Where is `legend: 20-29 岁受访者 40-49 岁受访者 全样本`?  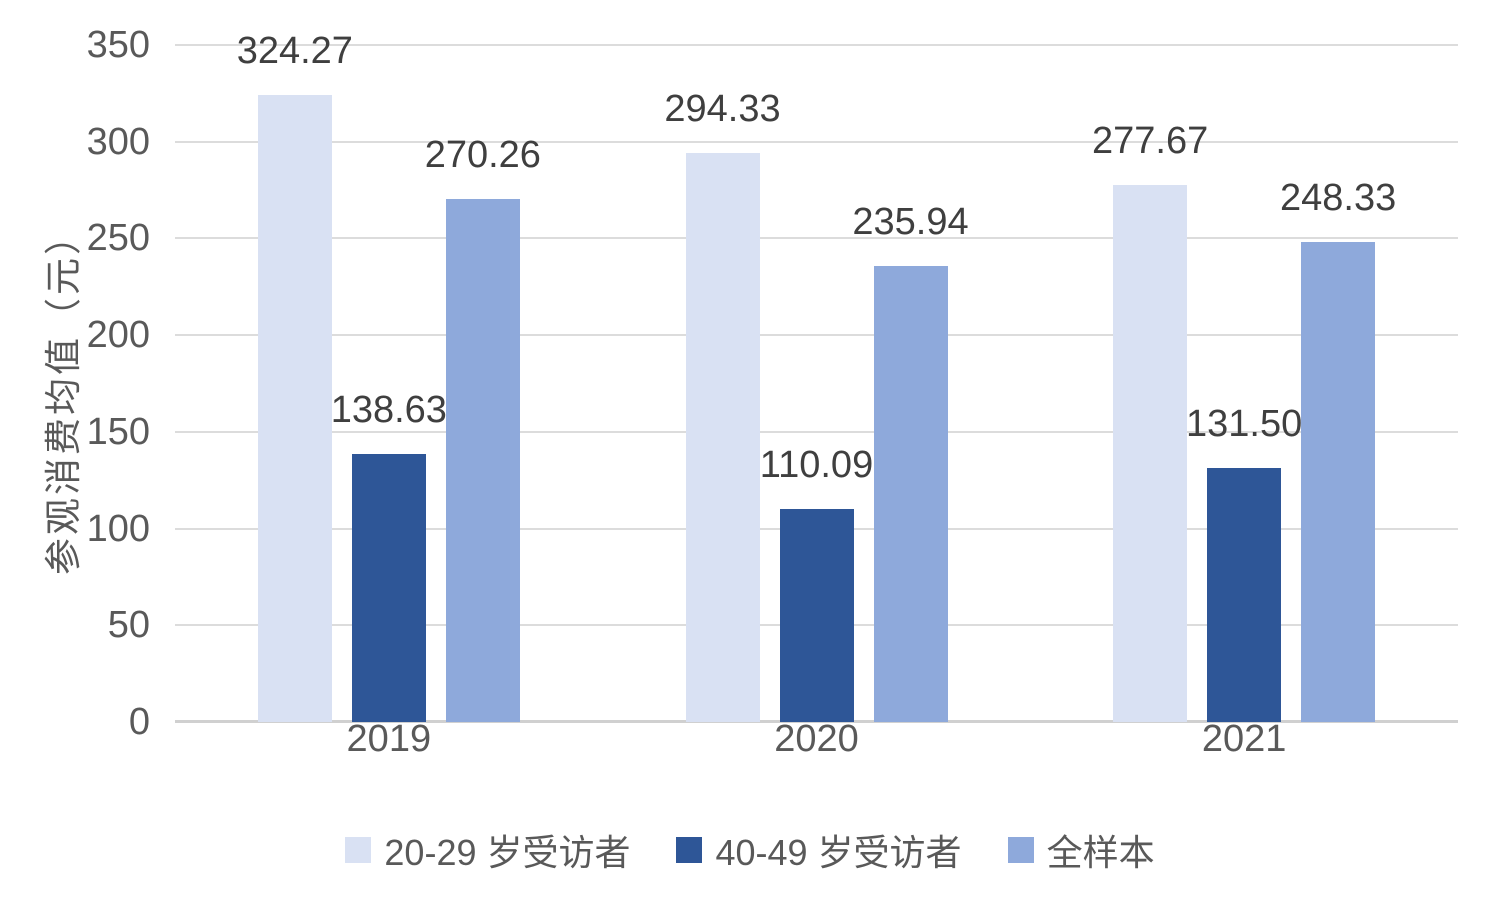
legend: 20-29 岁受访者 40-49 岁受访者 全样本 is located at coordinates (750, 850).